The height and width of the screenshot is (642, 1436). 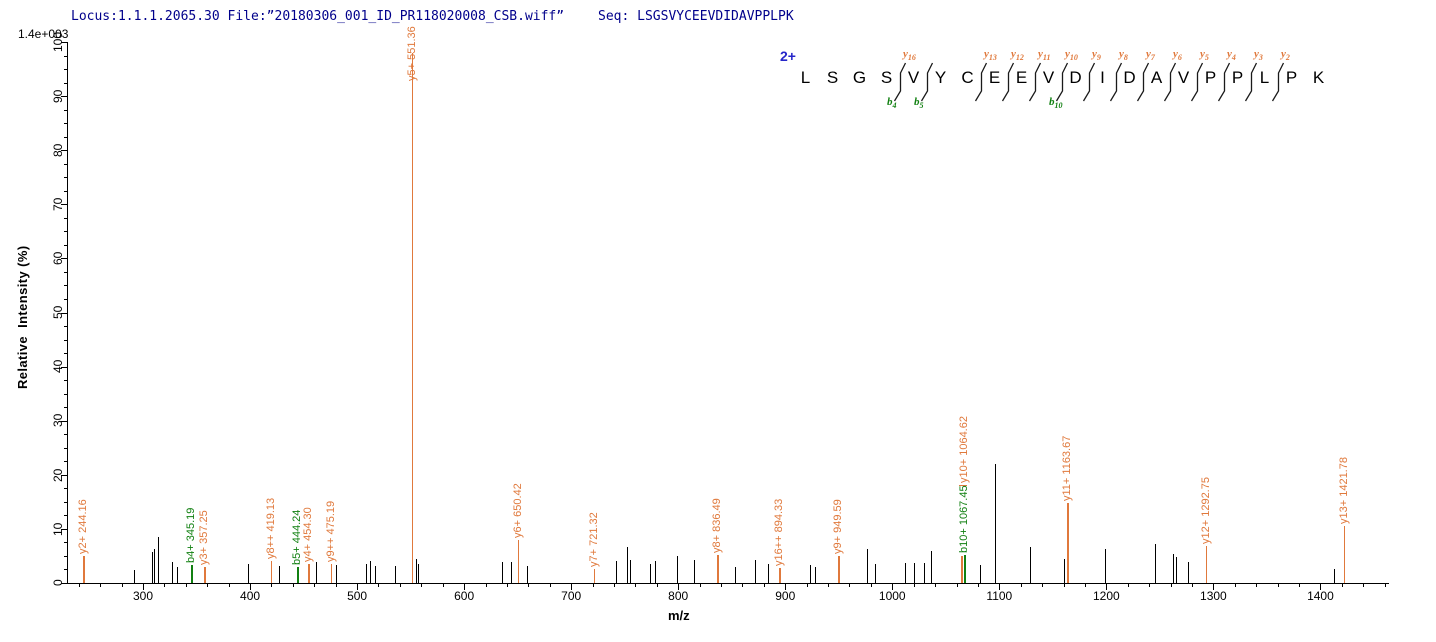 What do you see at coordinates (1291, 77) in the screenshot?
I see `residue-letter: P` at bounding box center [1291, 77].